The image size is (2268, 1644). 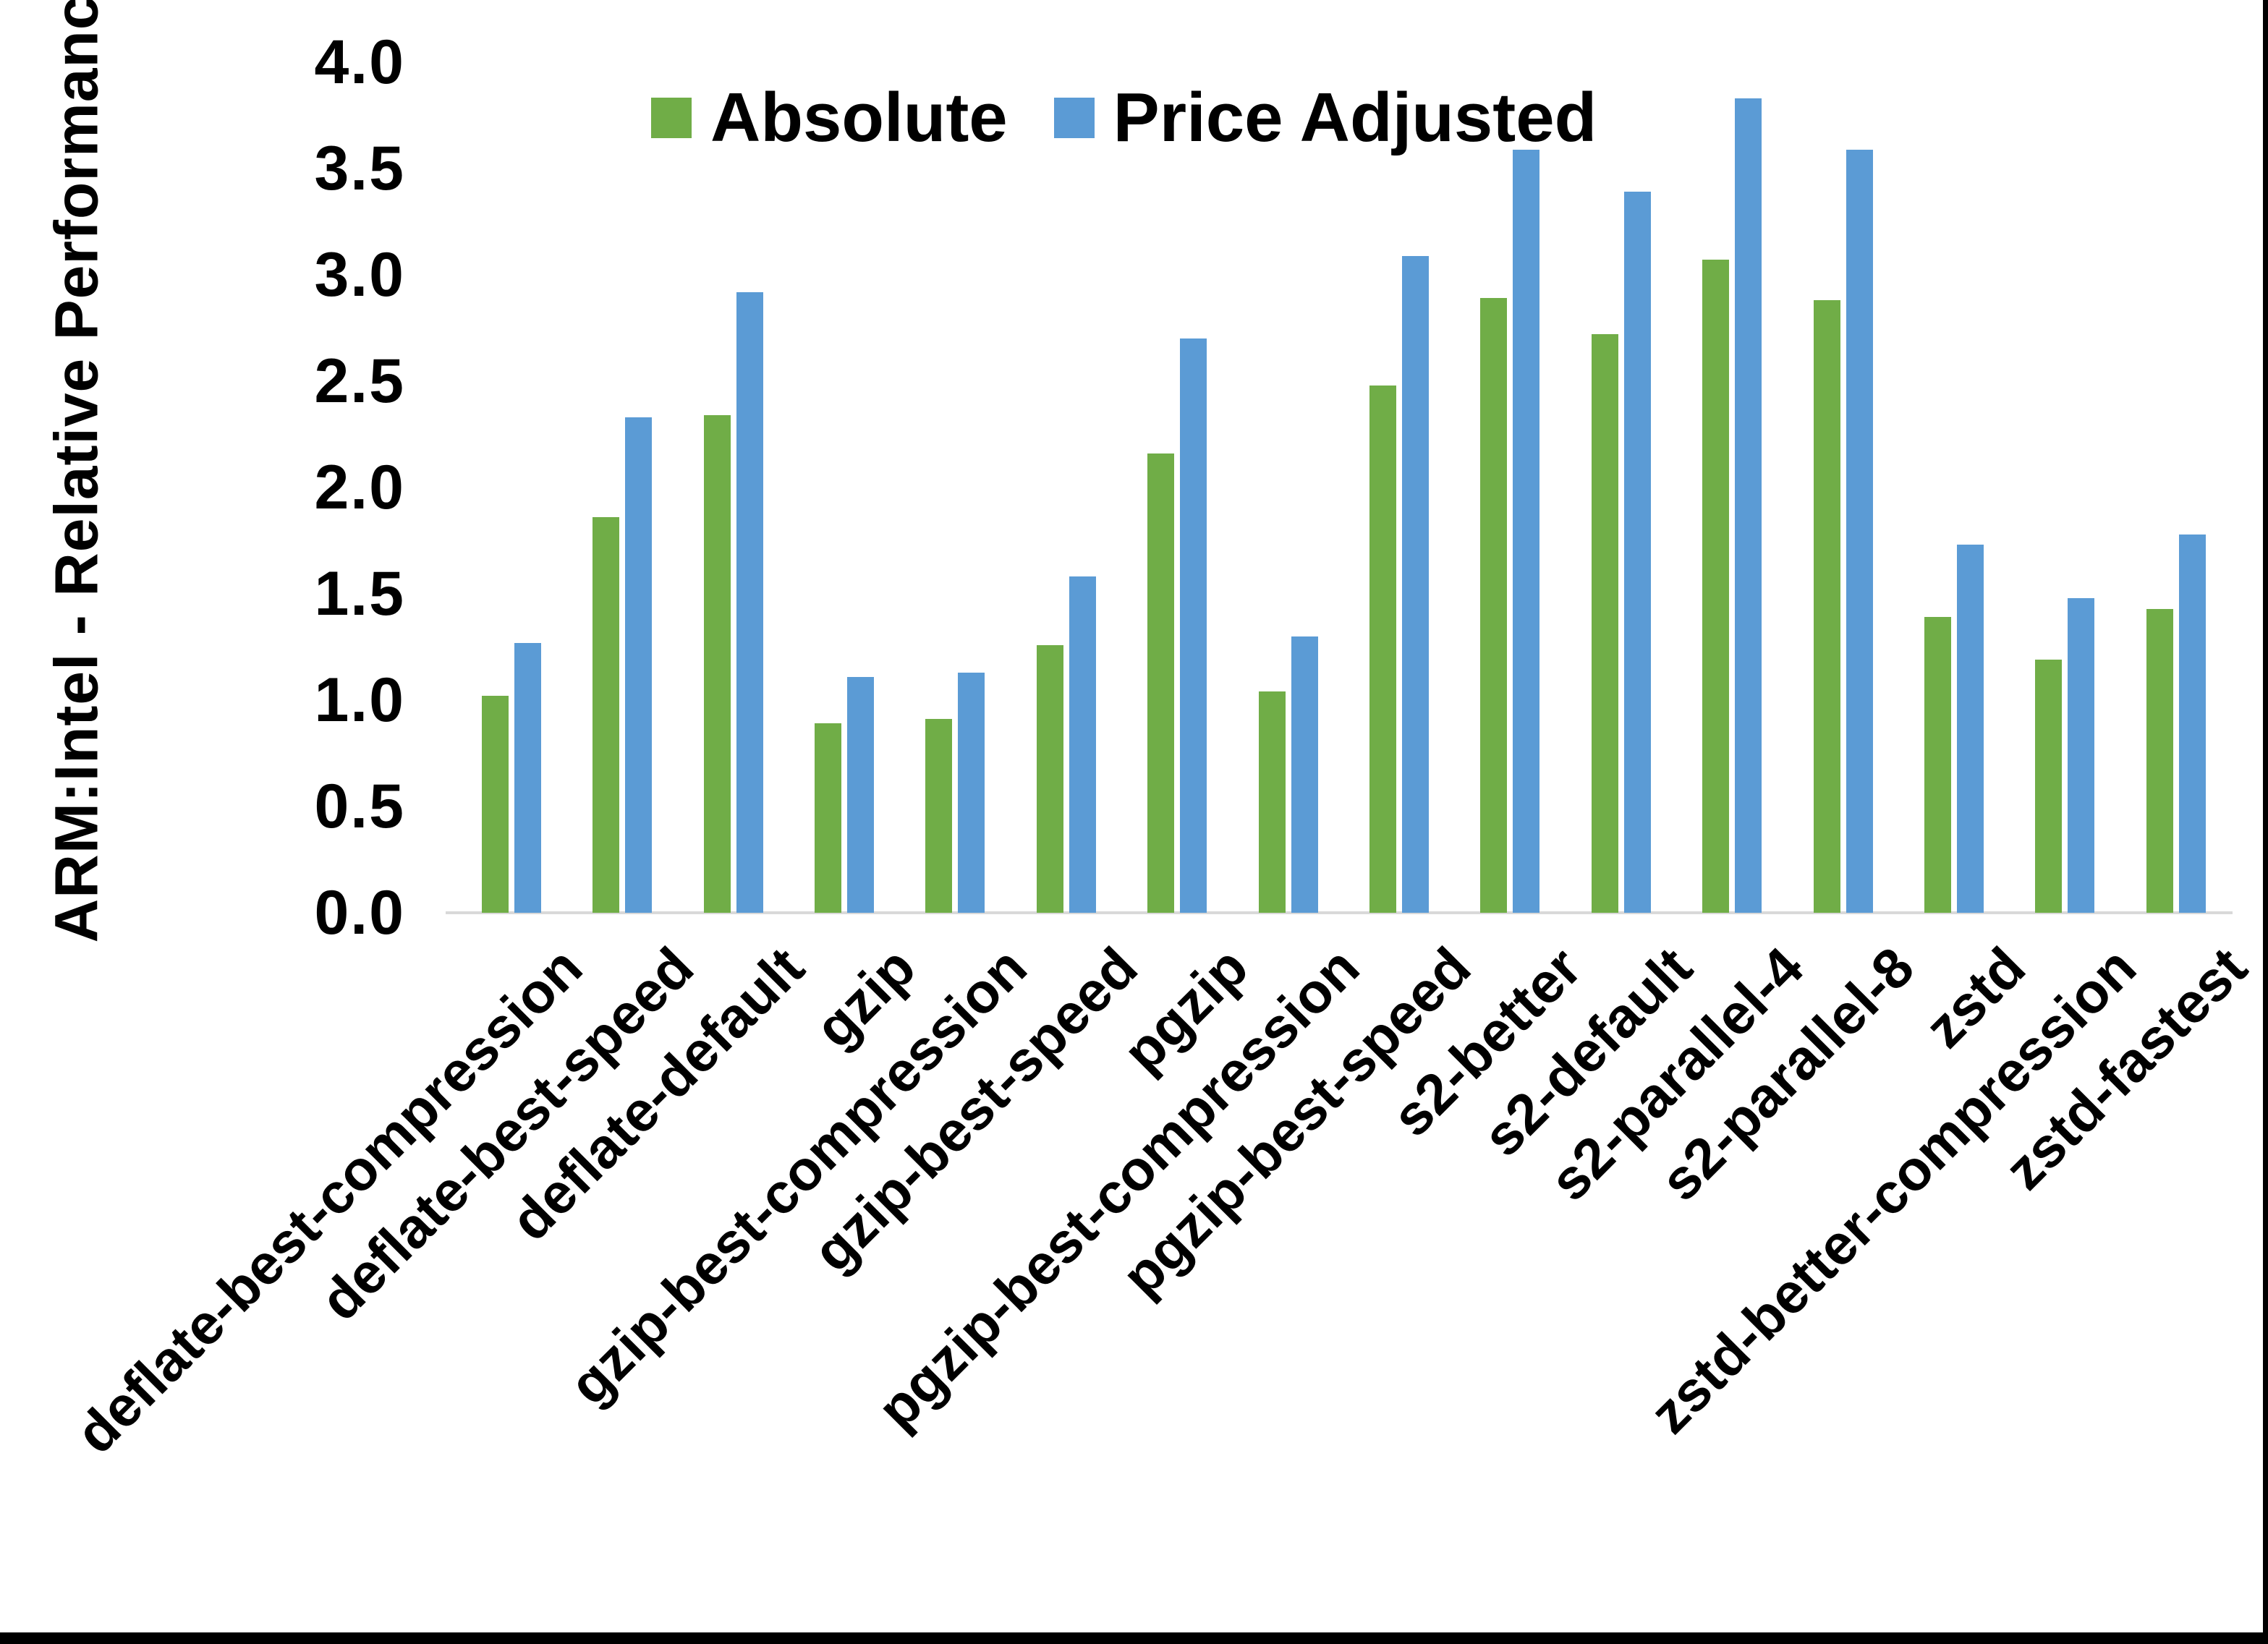 I want to click on bar-absolute-pgzip-best-speed, so click(x=1382, y=649).